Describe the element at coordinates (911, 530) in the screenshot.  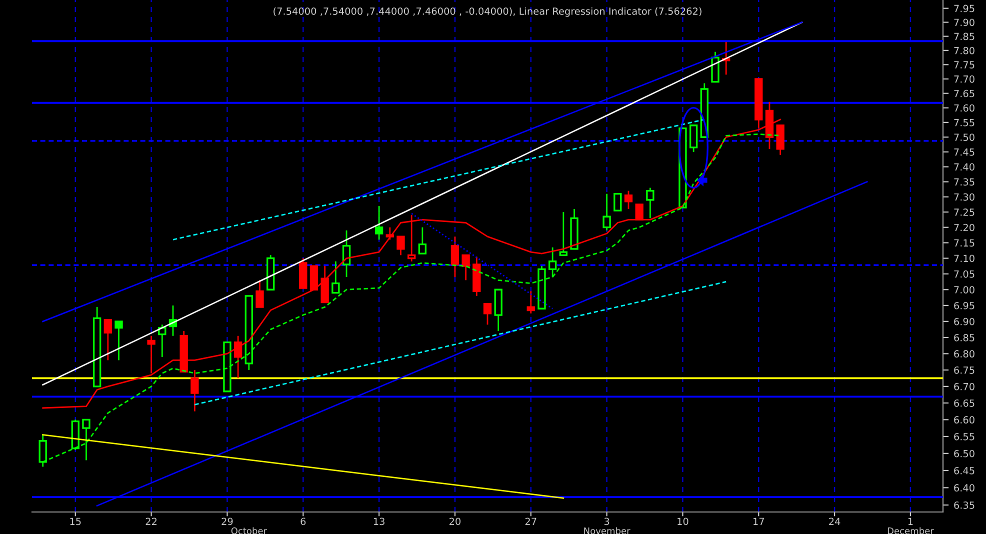
I see `x2-tick-label: December` at that location.